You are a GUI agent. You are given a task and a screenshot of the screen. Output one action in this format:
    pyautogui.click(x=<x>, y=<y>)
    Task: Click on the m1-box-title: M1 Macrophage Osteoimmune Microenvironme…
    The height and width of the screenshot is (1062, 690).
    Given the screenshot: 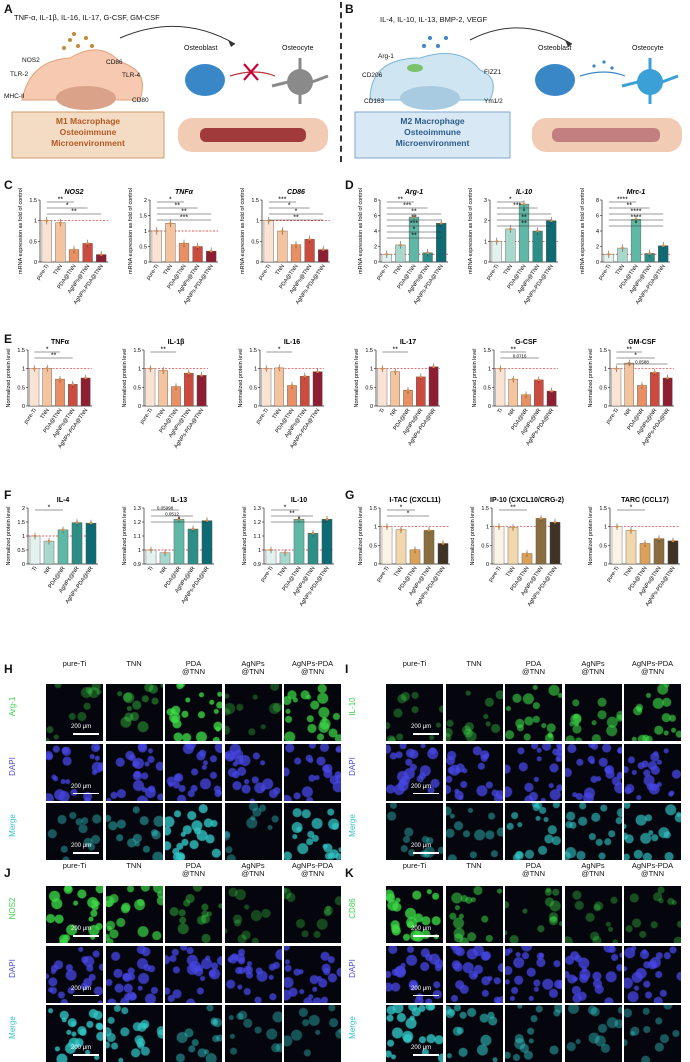 What is the action you would take?
    pyautogui.click(x=88, y=132)
    